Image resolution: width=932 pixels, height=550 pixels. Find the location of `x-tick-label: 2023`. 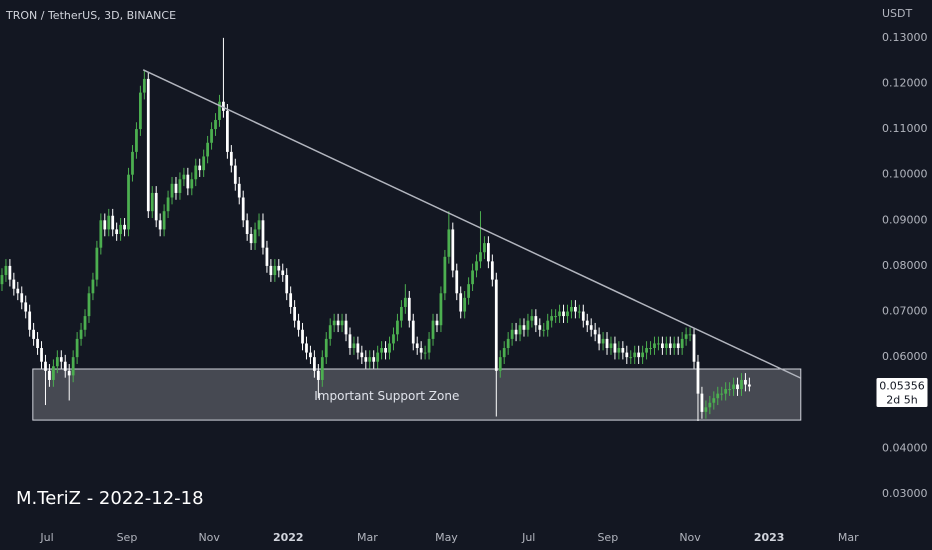

x-tick-label: 2023 is located at coordinates (769, 537).